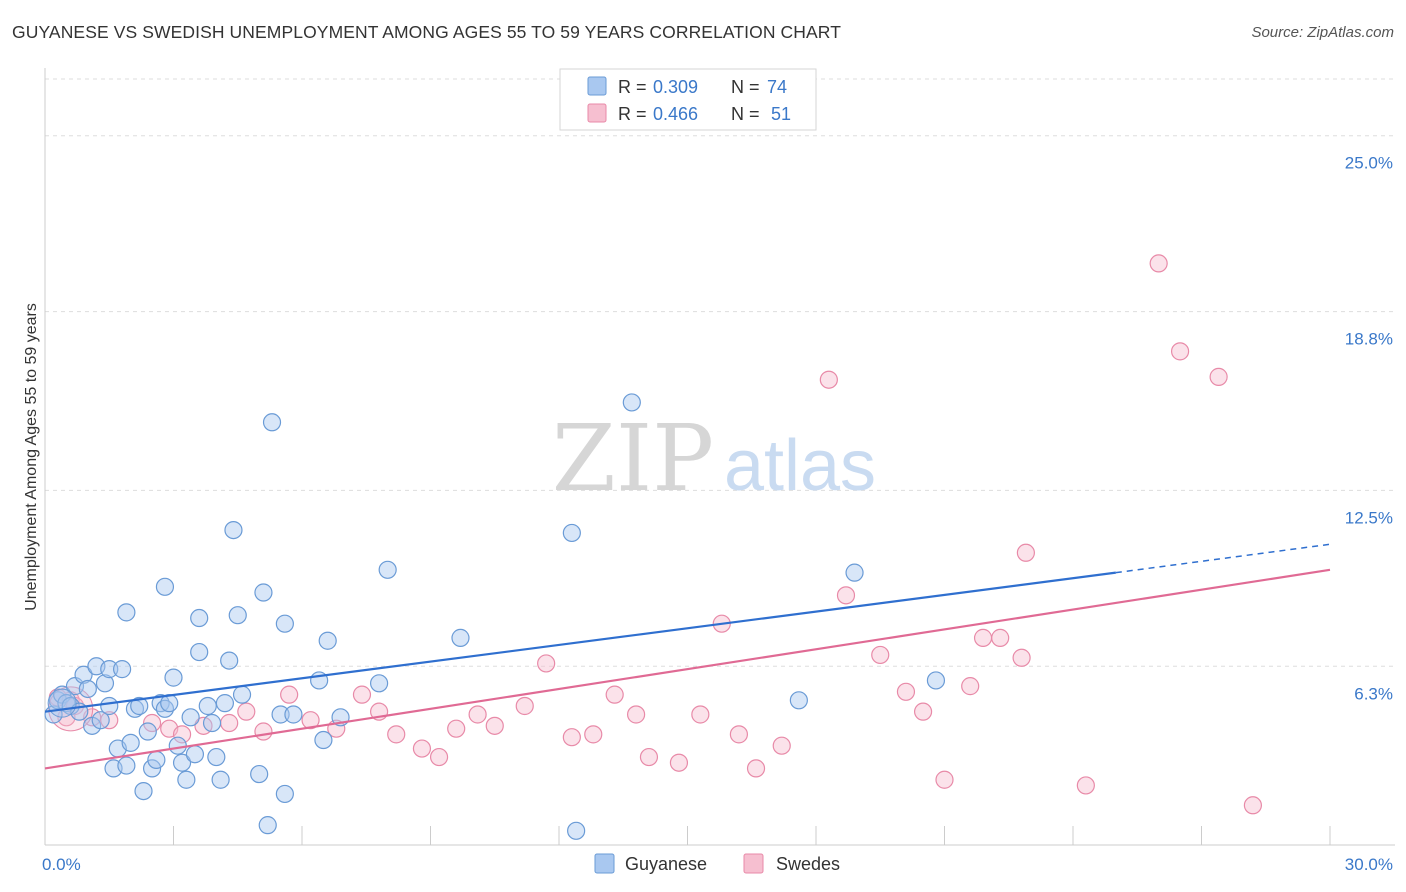 This screenshot has height=892, width=1406. What do you see at coordinates (61, 864) in the screenshot?
I see `x-tick-label: 0.0%` at bounding box center [61, 864].